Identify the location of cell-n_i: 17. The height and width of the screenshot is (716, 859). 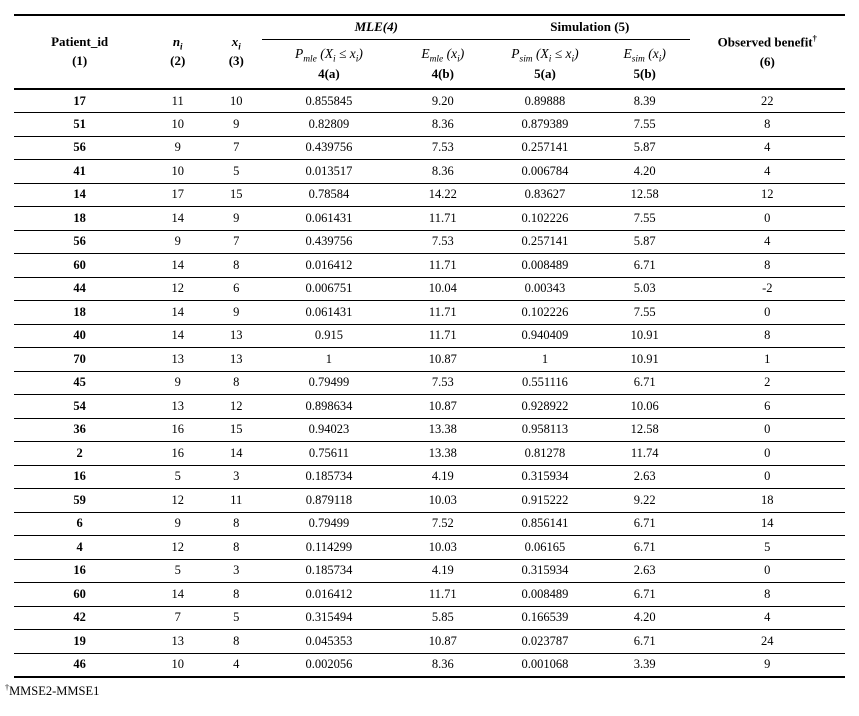
(177, 194).